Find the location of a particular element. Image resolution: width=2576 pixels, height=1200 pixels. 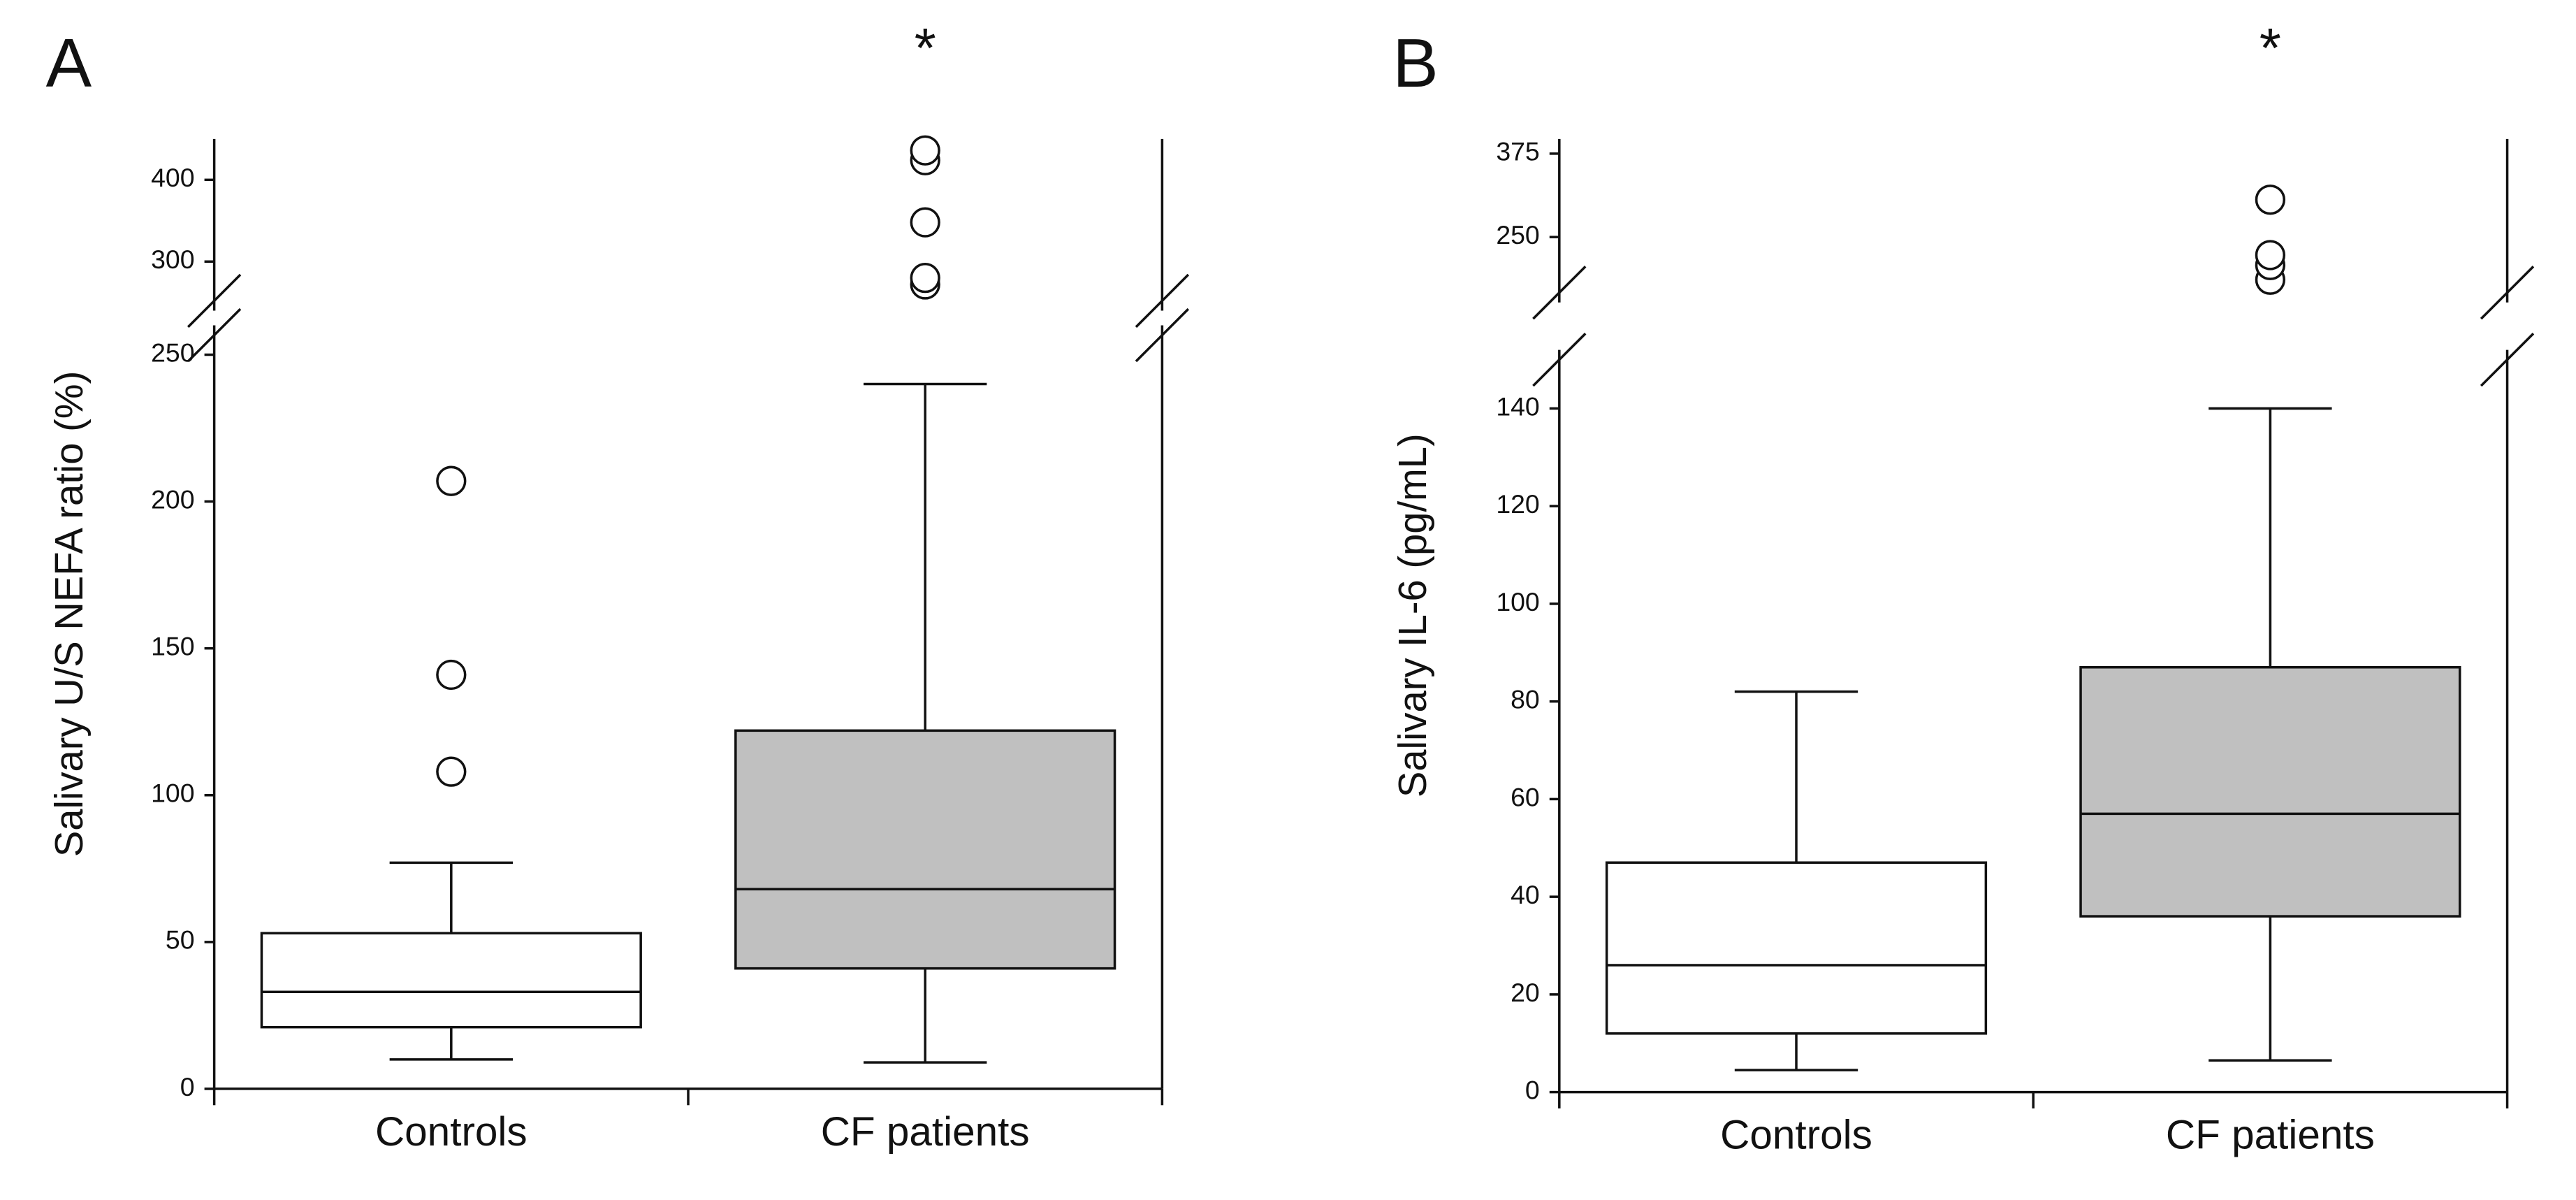

y-tick-label: 80 is located at coordinates (1525, 699).